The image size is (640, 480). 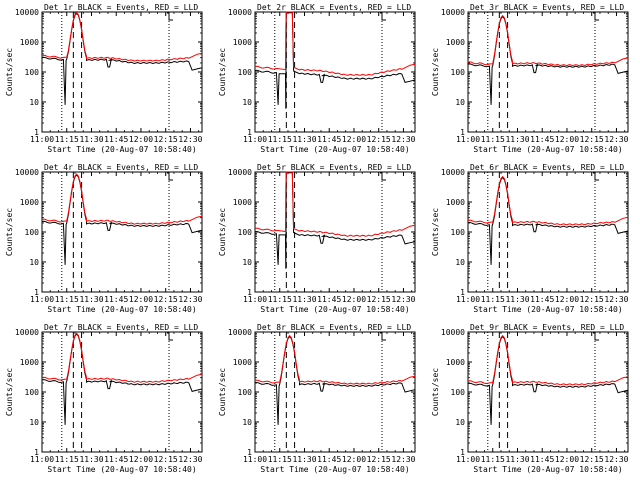 I want to click on detector-name: Det 1r, so click(x=61, y=7).